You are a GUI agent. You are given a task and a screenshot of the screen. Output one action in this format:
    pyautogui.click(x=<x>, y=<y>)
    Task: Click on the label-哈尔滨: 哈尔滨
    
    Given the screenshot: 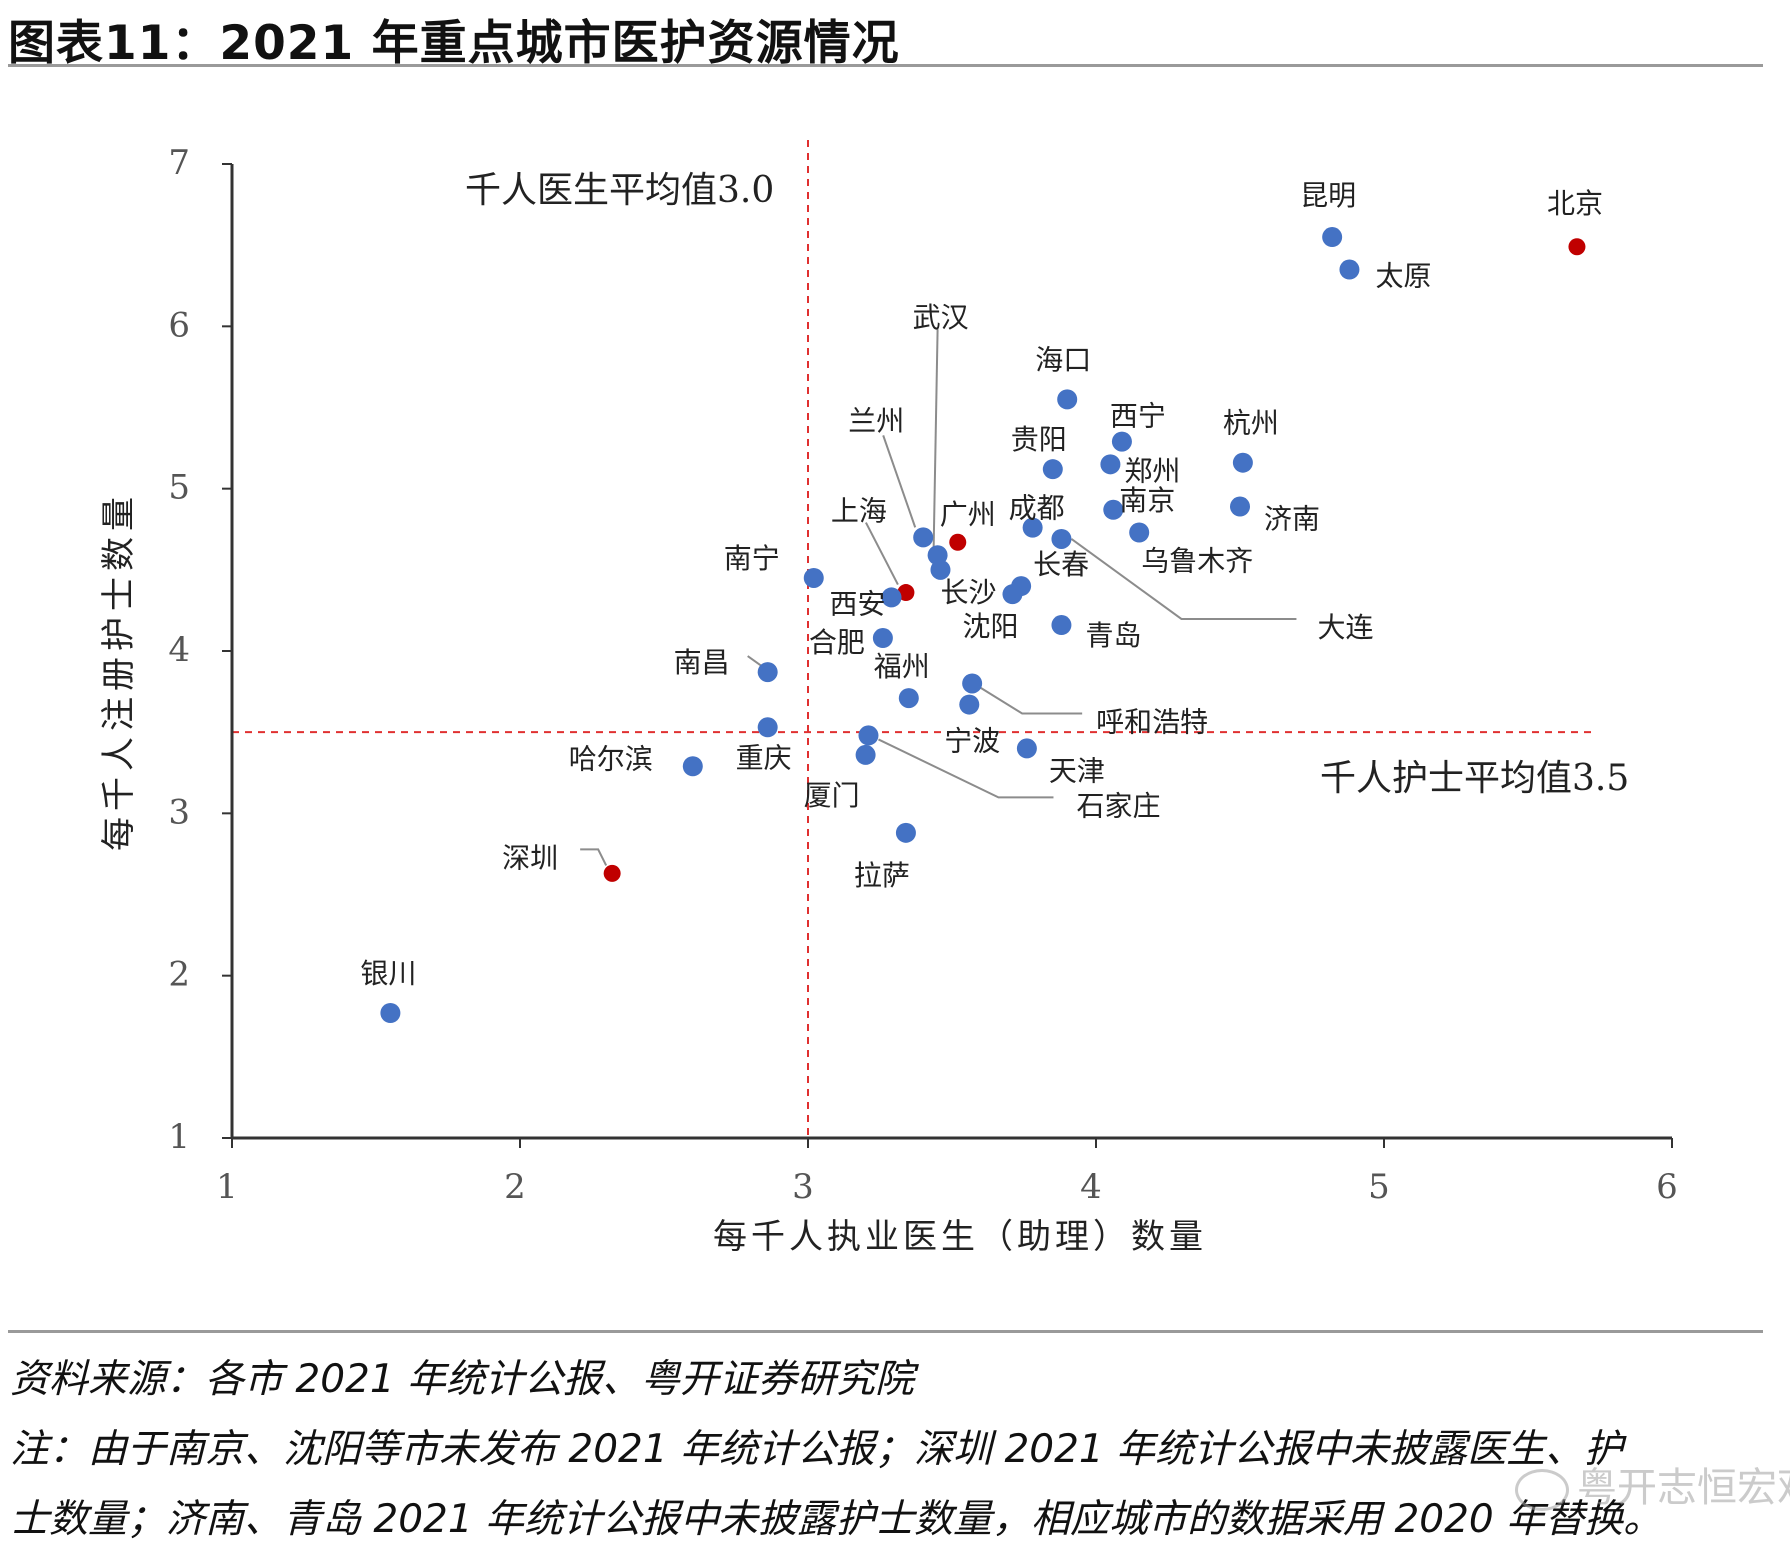 What is the action you would take?
    pyautogui.click(x=611, y=758)
    